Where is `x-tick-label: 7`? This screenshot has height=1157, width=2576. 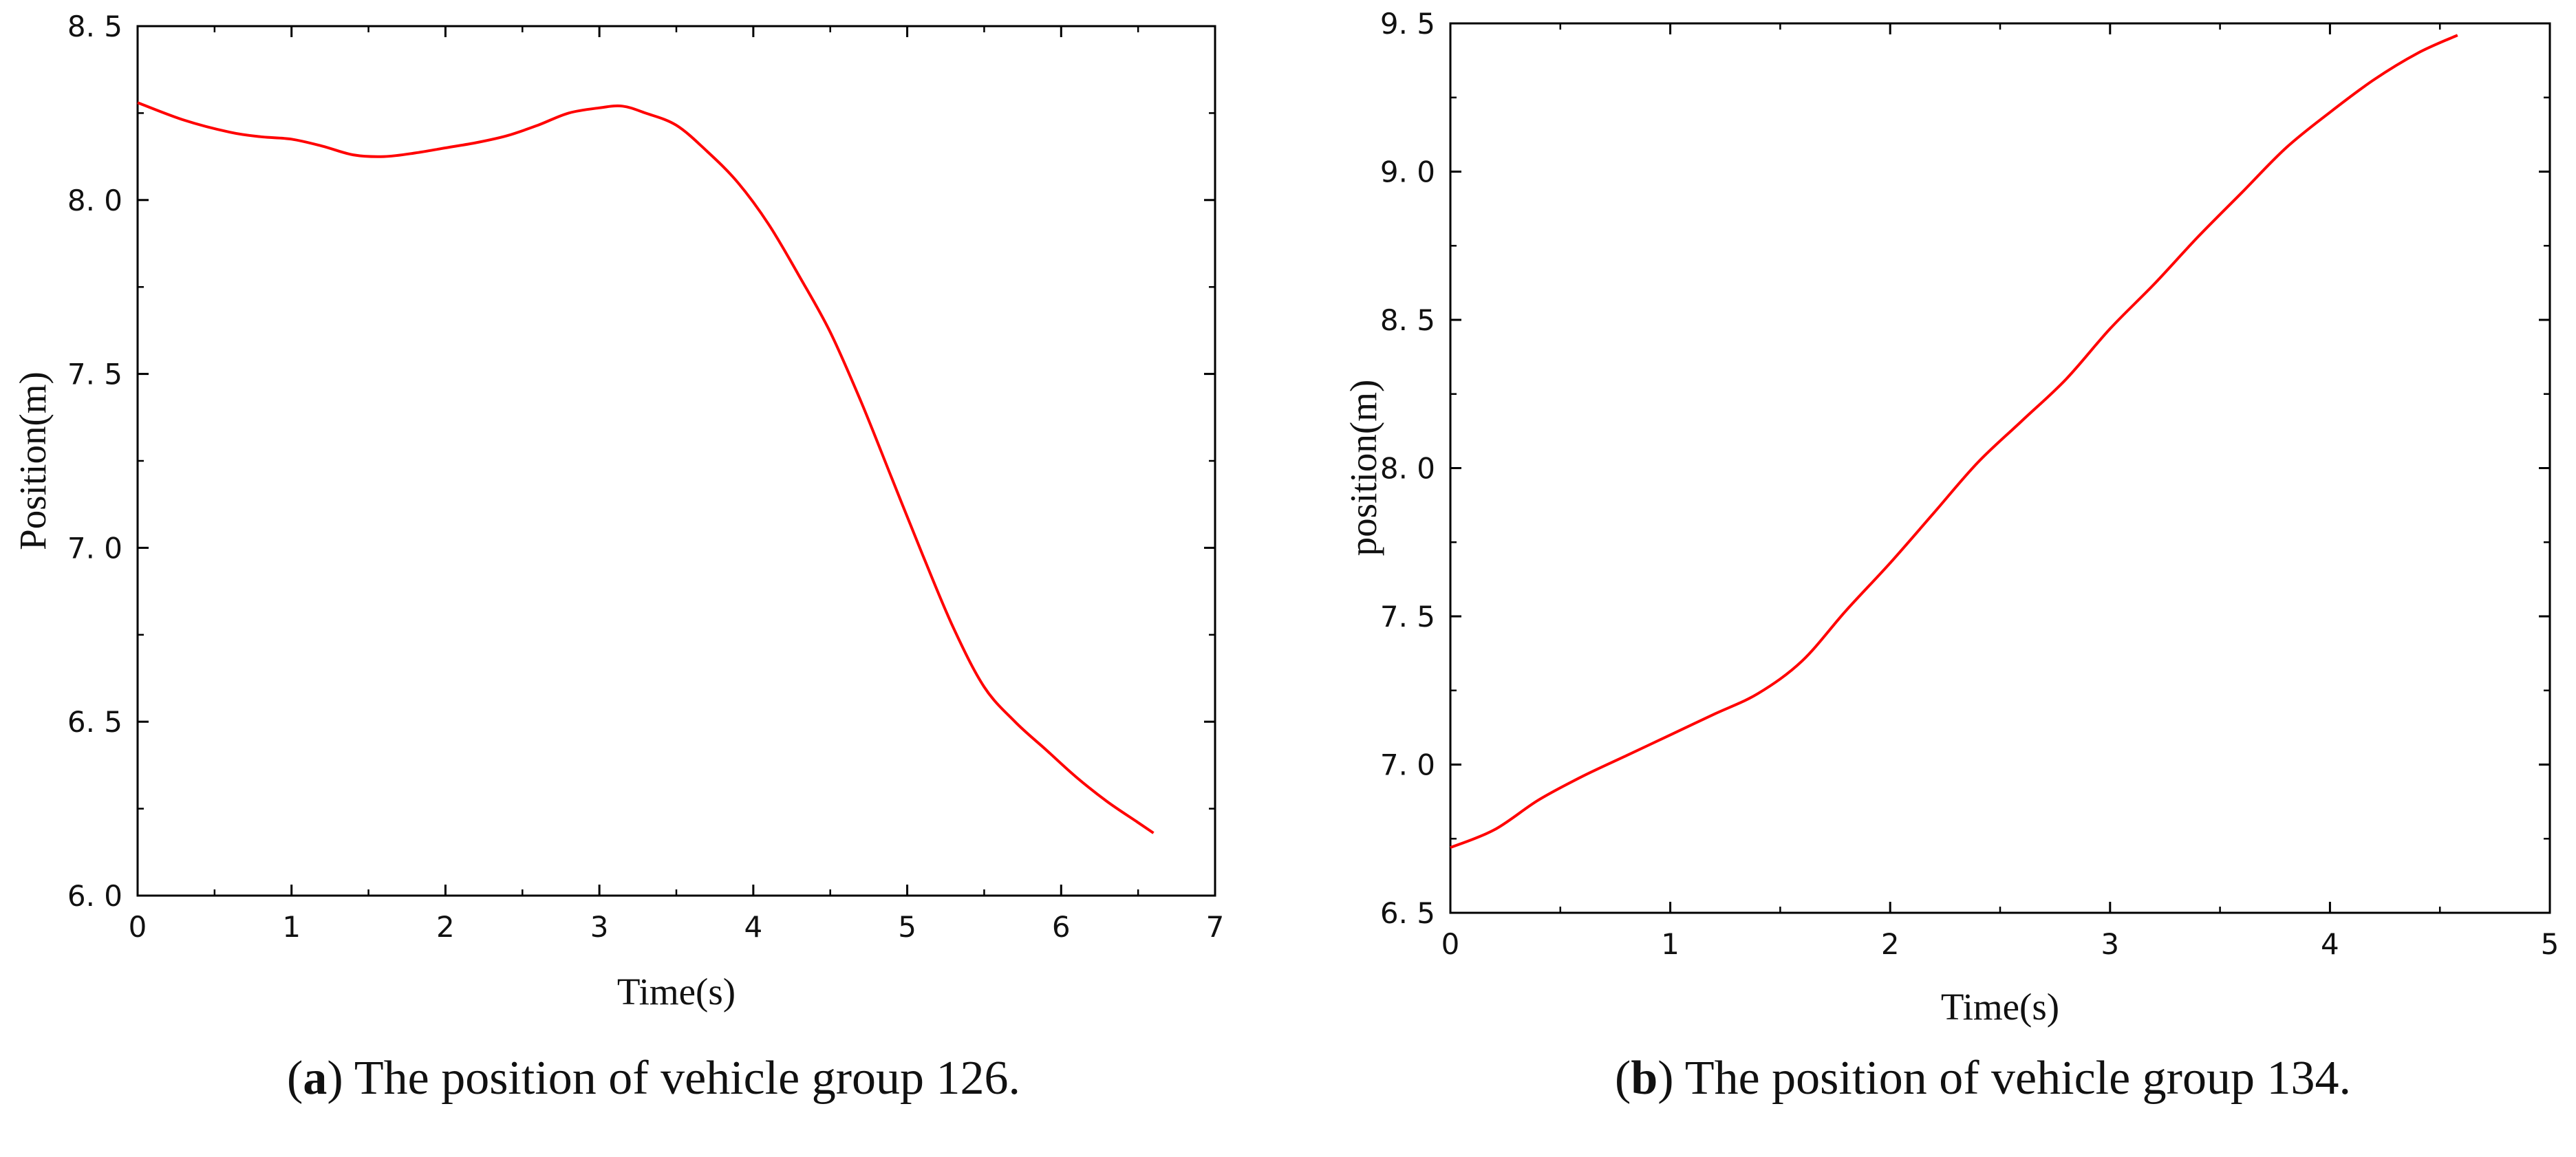
x-tick-label: 7 is located at coordinates (1216, 927).